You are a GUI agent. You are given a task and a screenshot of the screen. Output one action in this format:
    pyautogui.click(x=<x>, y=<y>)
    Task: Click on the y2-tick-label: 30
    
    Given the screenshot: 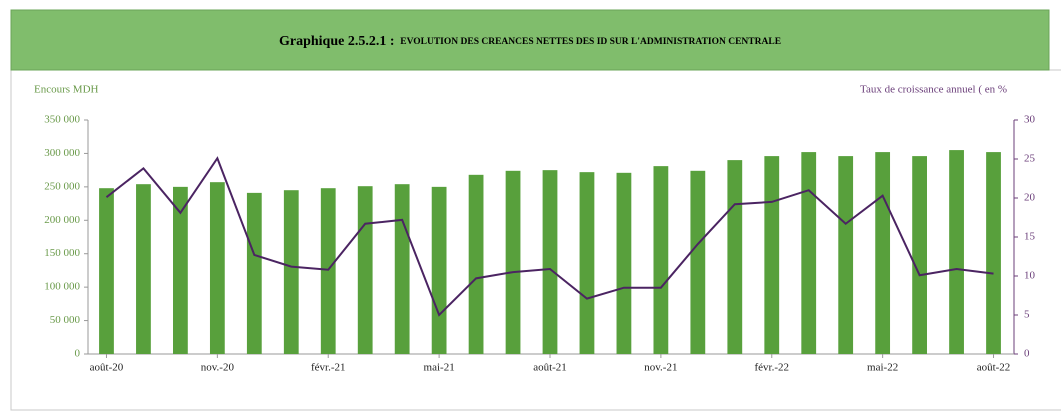 What is the action you would take?
    pyautogui.click(x=1030, y=120)
    